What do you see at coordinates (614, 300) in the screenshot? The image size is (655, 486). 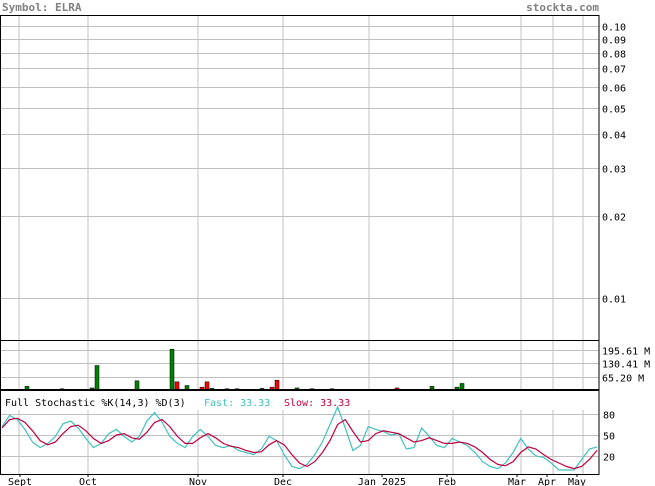 I see `price-tick-label: 0.01` at bounding box center [614, 300].